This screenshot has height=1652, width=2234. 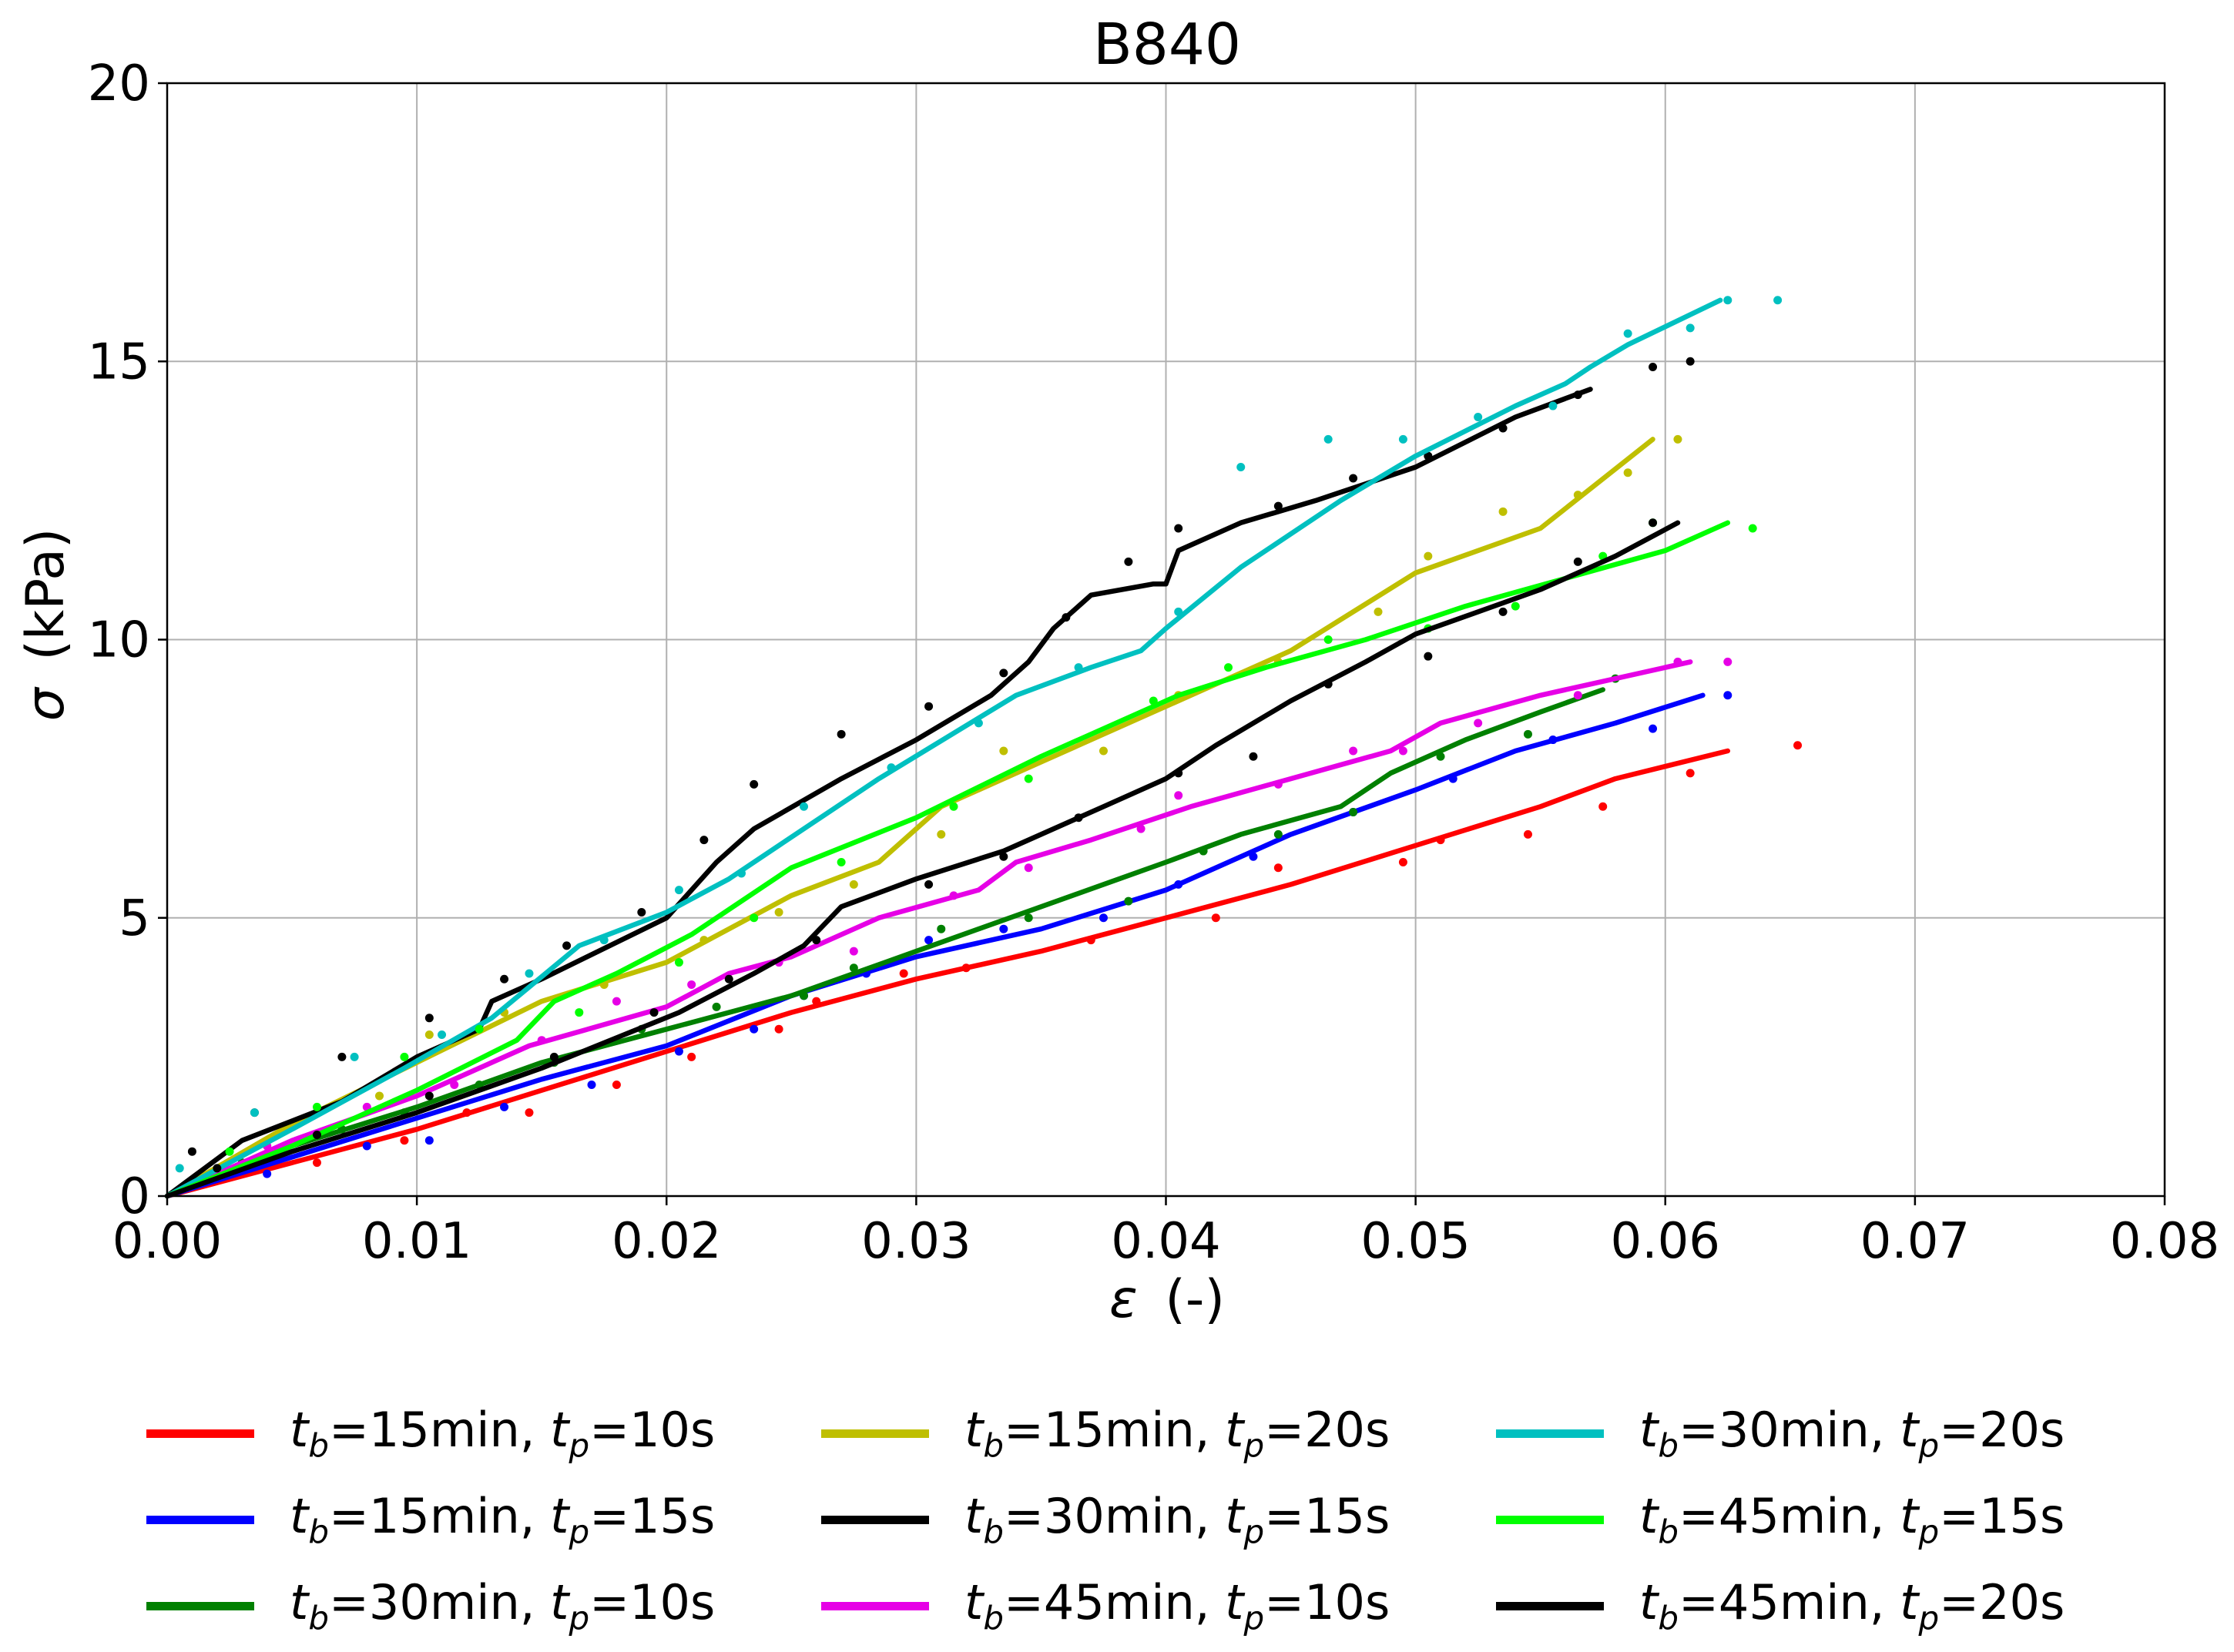 What do you see at coordinates (1833, 1520) in the screenshot?
I see `legend-item: tb=45min, tp=15s` at bounding box center [1833, 1520].